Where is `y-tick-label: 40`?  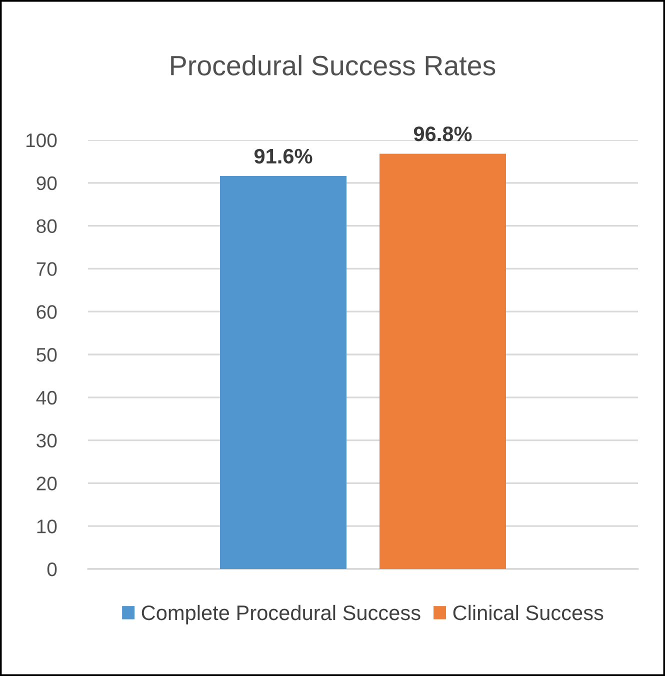 y-tick-label: 40 is located at coordinates (46, 397).